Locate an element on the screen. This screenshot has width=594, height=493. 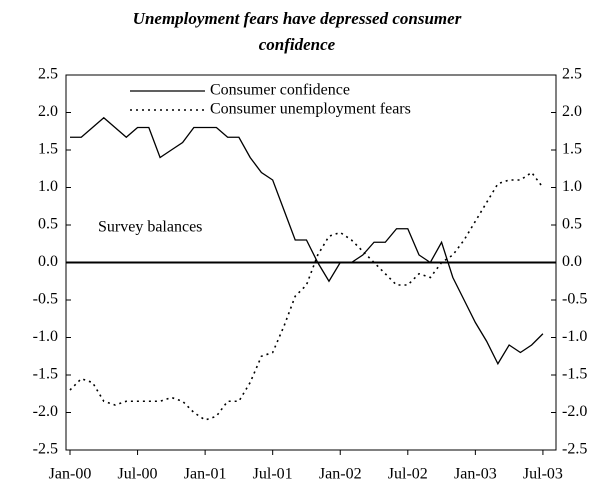
y-tick-label: -2.5 is located at coordinates (45, 449).